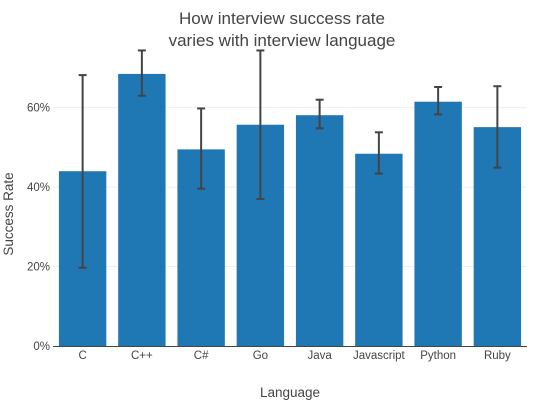 The image size is (547, 405). What do you see at coordinates (142, 210) in the screenshot?
I see `bar-c-` at bounding box center [142, 210].